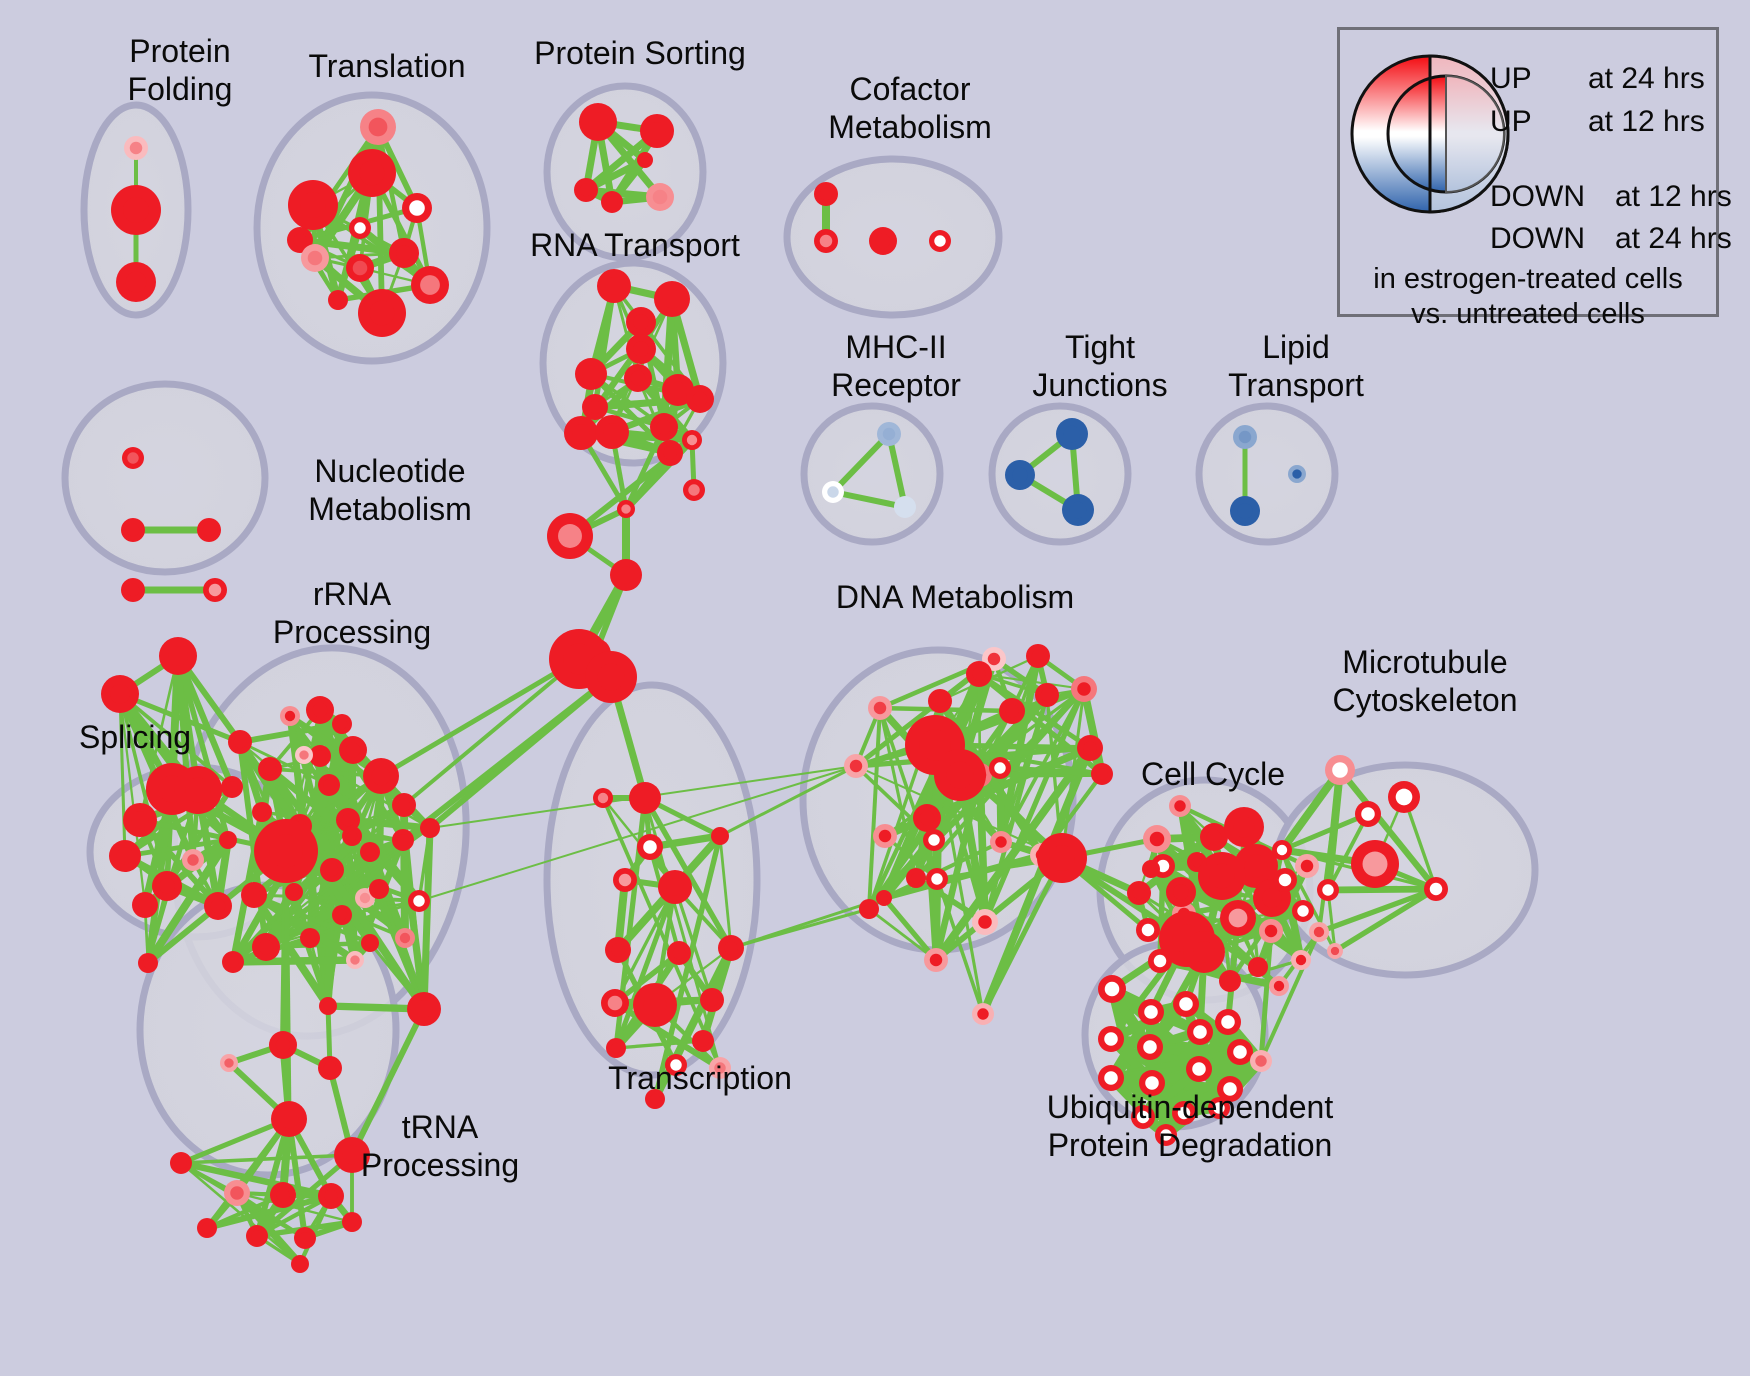 The height and width of the screenshot is (1376, 1750). I want to click on cluster-hull, so click(165, 478).